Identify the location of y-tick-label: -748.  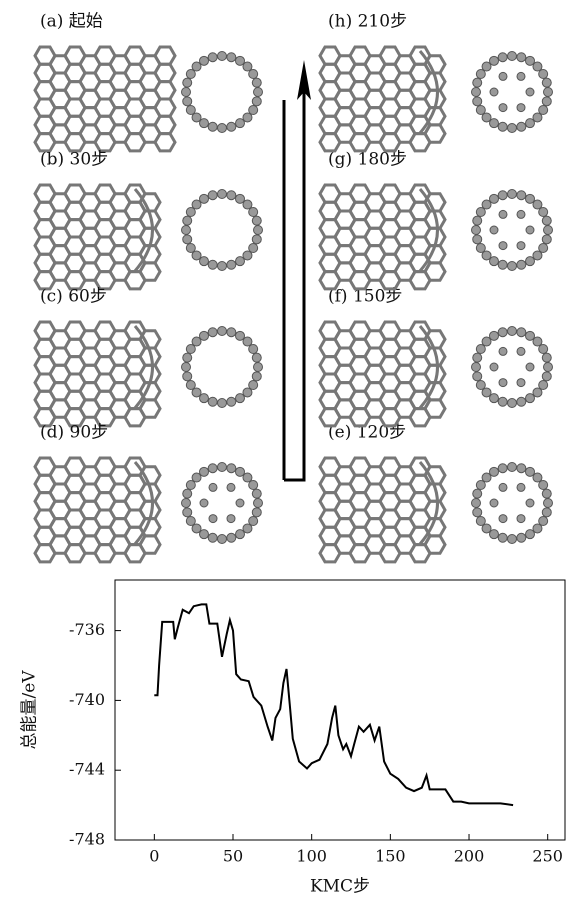
(87, 839).